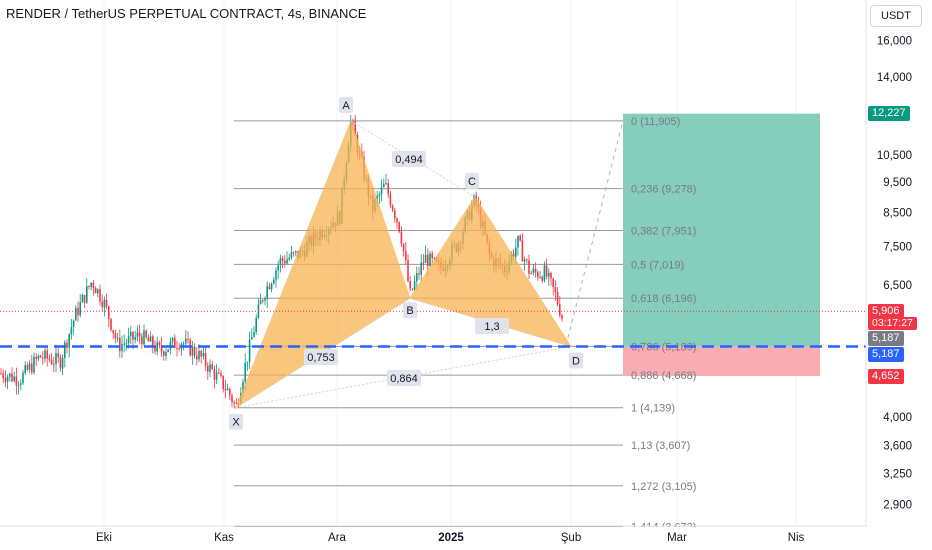 Image resolution: width=932 pixels, height=550 pixels. I want to click on pattern-ratio: 0,753, so click(321, 357).